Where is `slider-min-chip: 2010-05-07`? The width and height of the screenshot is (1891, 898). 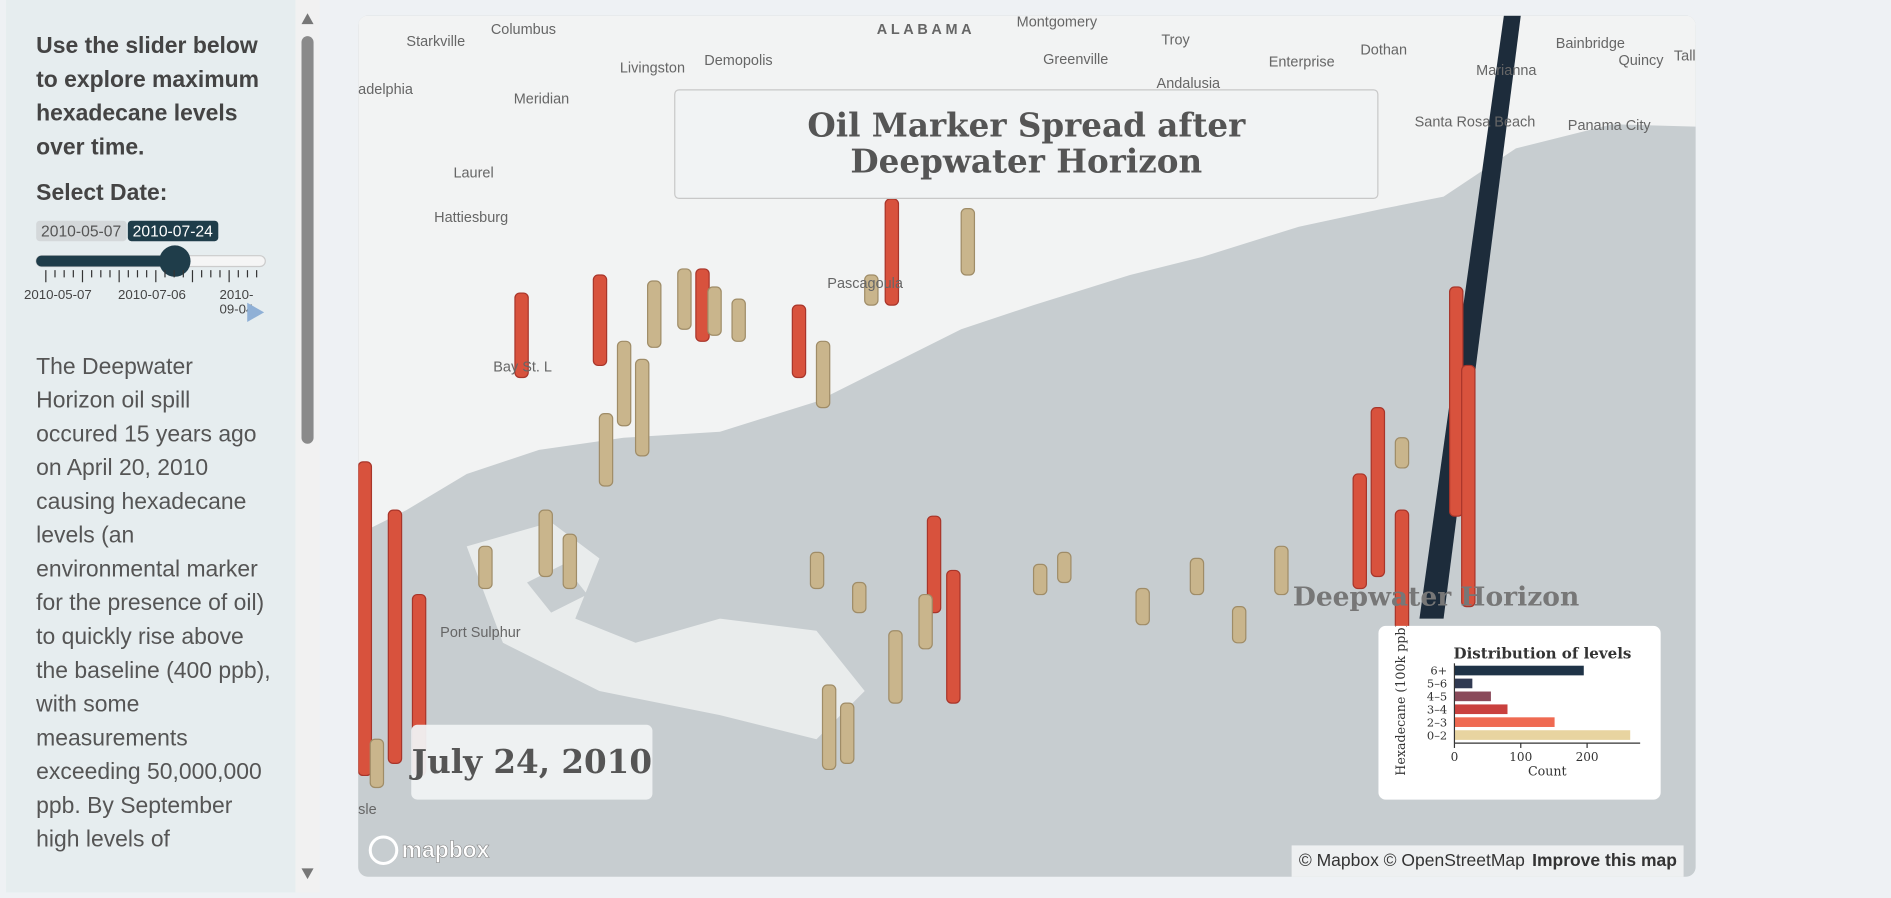
slider-min-chip: 2010-05-07 is located at coordinates (81, 231).